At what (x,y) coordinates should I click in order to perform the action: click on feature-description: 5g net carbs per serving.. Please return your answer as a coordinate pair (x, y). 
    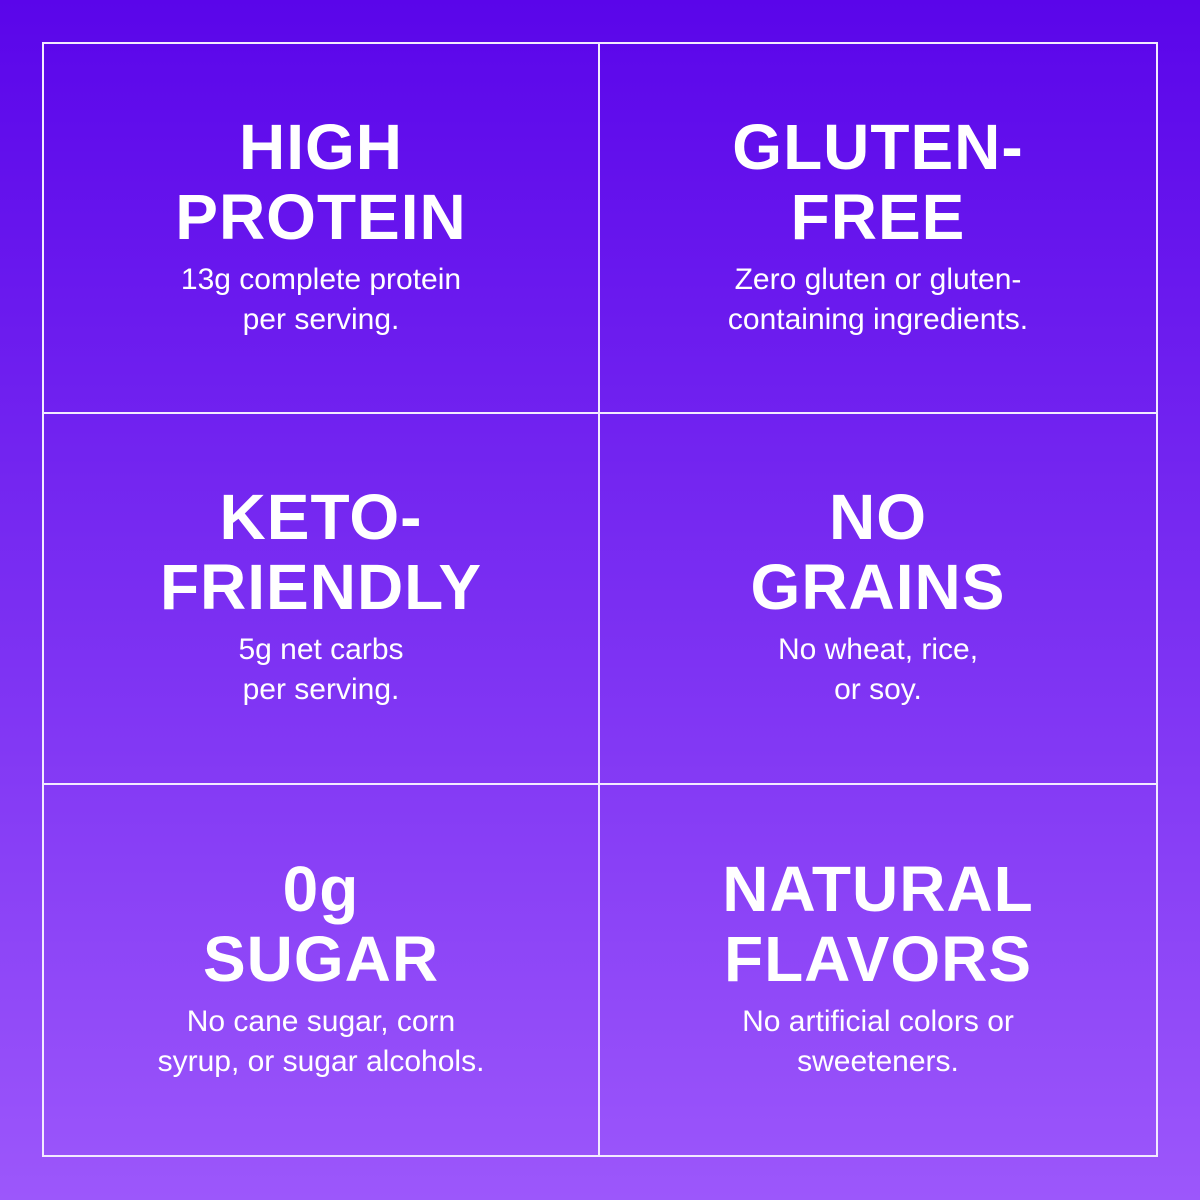
    Looking at the image, I should click on (321, 670).